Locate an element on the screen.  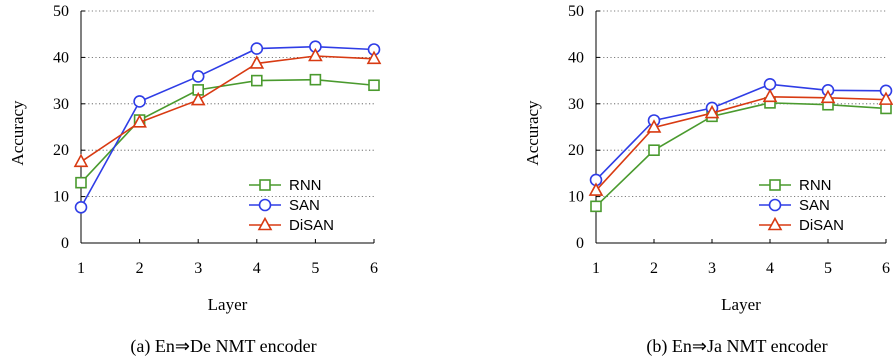
chart-caption: (b) En⇒Ja NMT encoder is located at coordinates (736, 346).